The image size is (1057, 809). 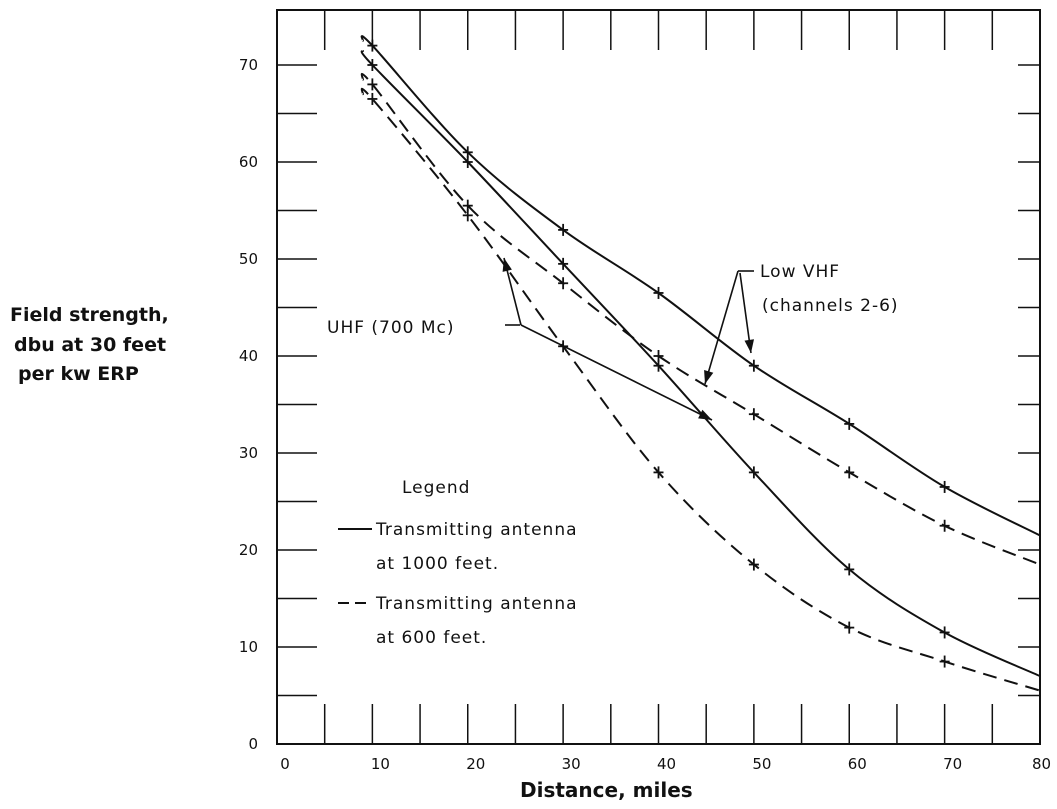 I want to click on y-tick-label: 60, so click(x=248, y=162).